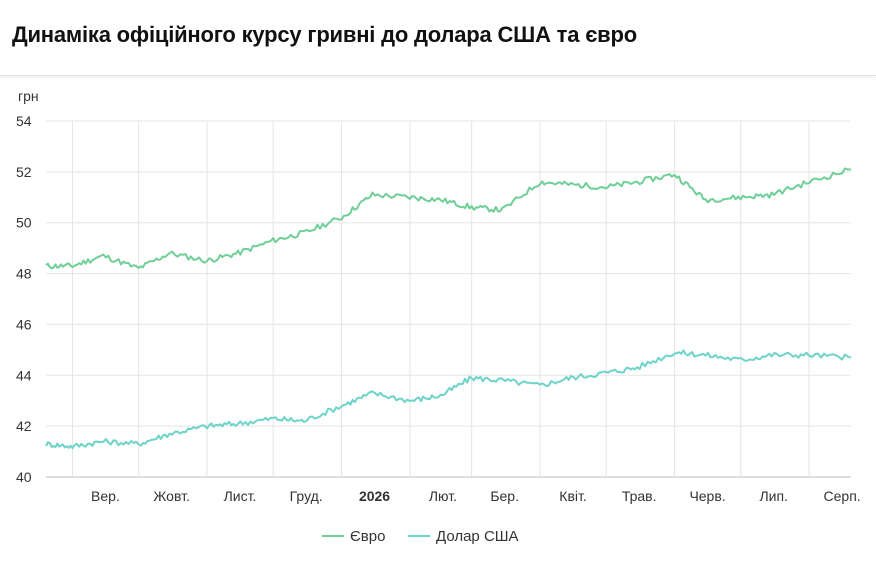 The height and width of the screenshot is (564, 876). What do you see at coordinates (22, 560) in the screenshot?
I see `watermark-logo-icon` at bounding box center [22, 560].